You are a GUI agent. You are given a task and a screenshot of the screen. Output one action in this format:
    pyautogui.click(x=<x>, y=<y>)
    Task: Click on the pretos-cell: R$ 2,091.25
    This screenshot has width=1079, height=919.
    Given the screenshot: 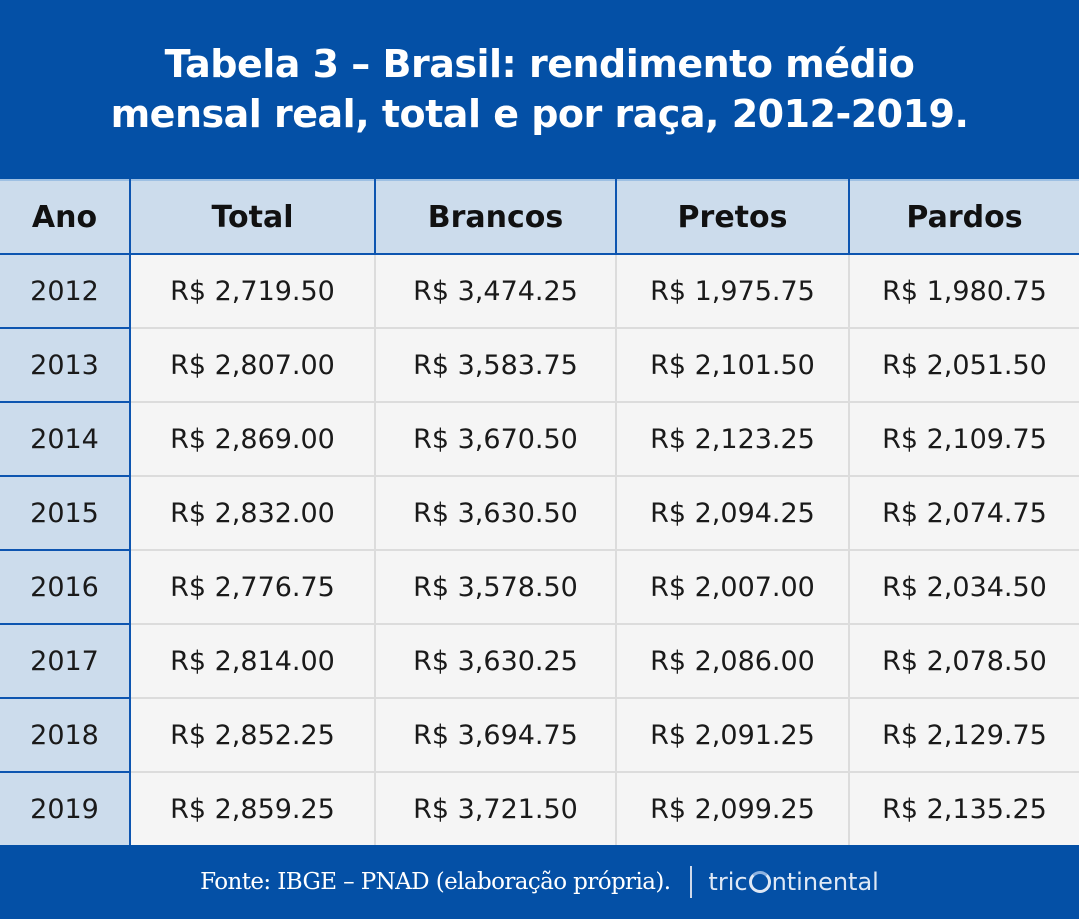 What is the action you would take?
    pyautogui.click(x=733, y=735)
    